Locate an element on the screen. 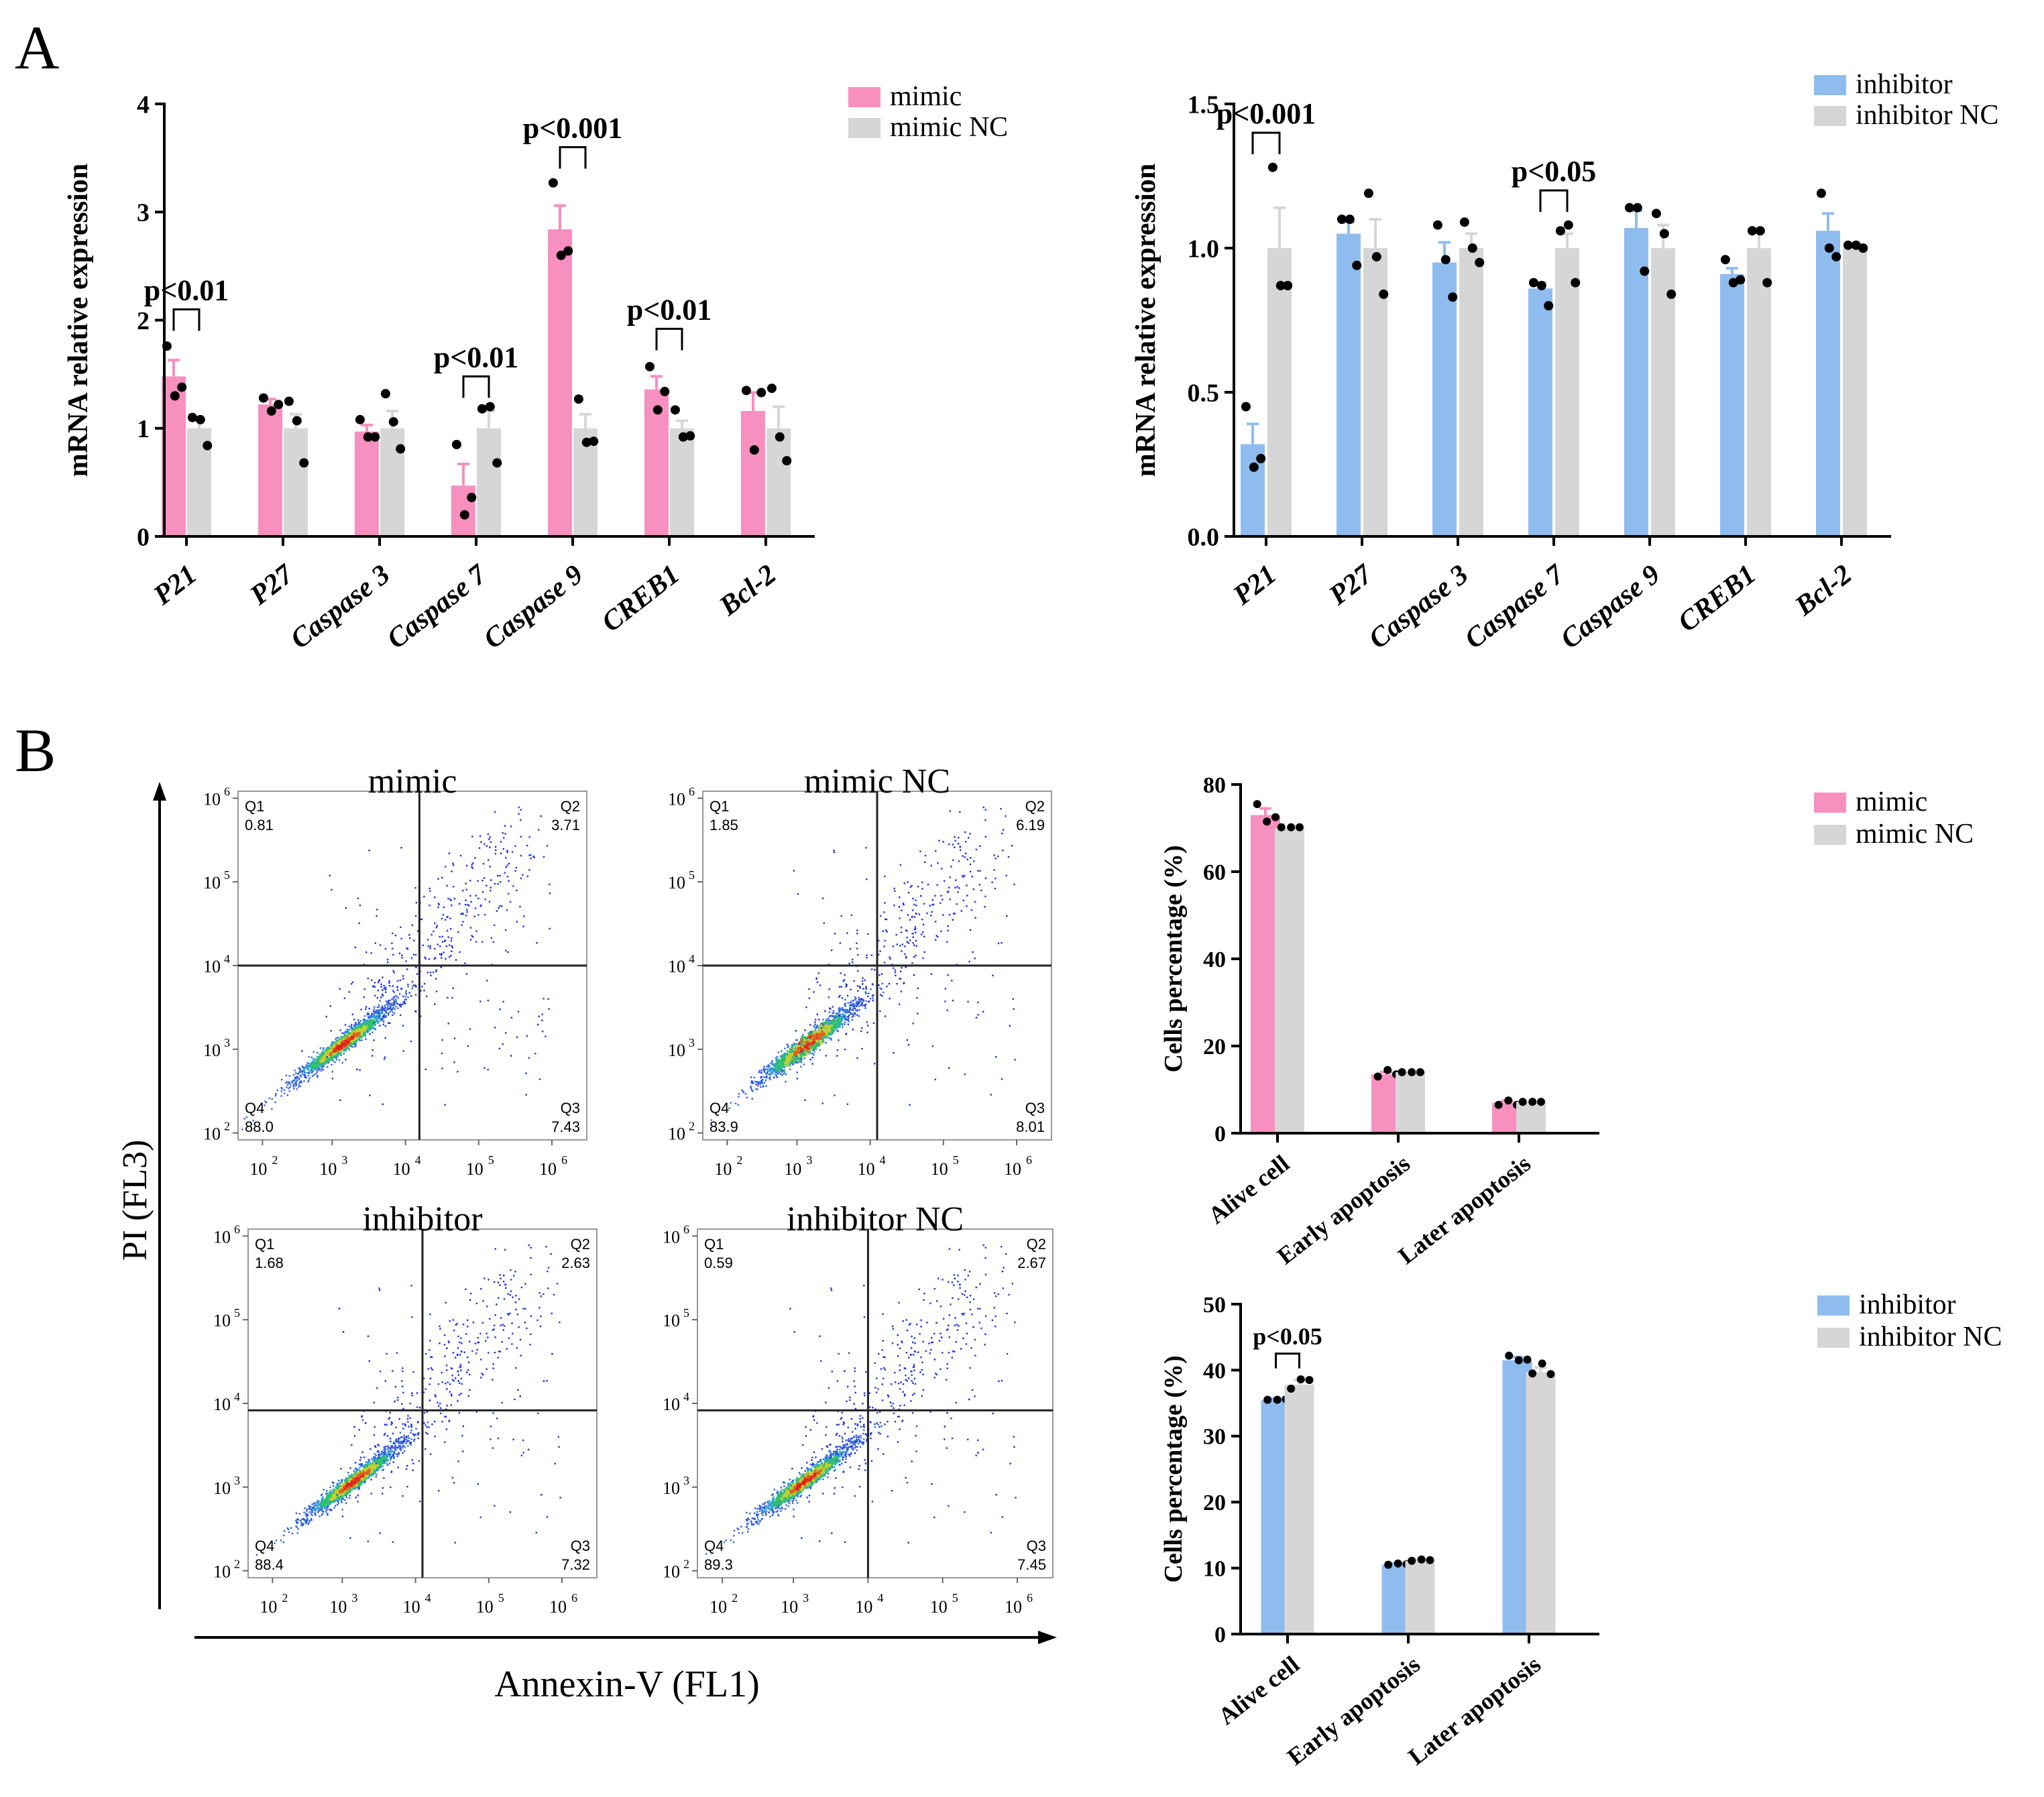 This screenshot has width=2044, height=1797. y-tick-label: 30 is located at coordinates (1214, 1438).